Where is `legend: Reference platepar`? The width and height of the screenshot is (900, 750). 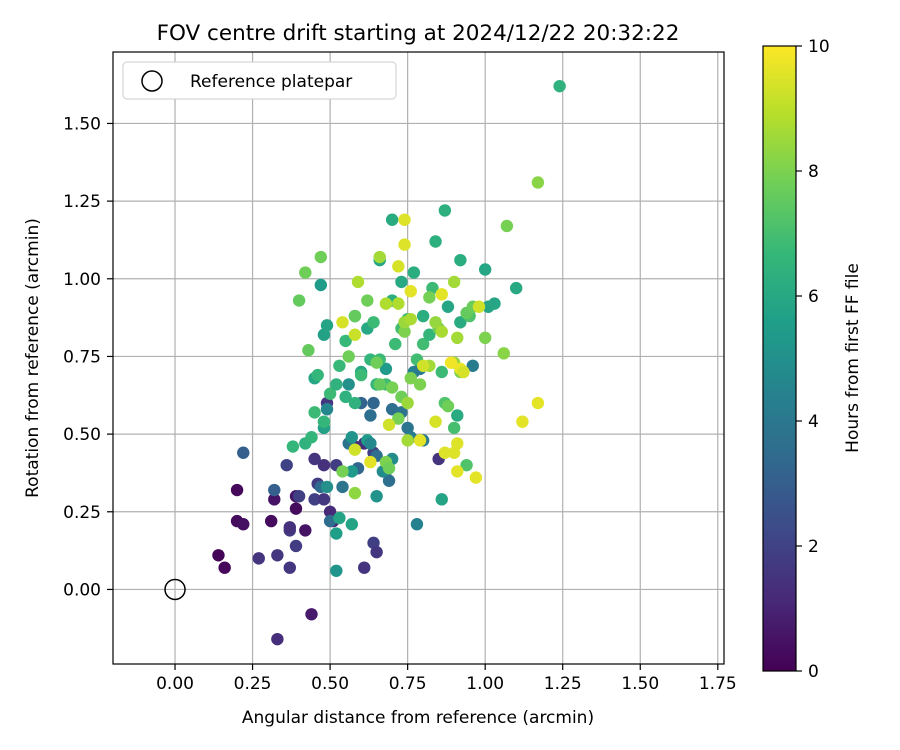 legend: Reference platepar is located at coordinates (259, 80).